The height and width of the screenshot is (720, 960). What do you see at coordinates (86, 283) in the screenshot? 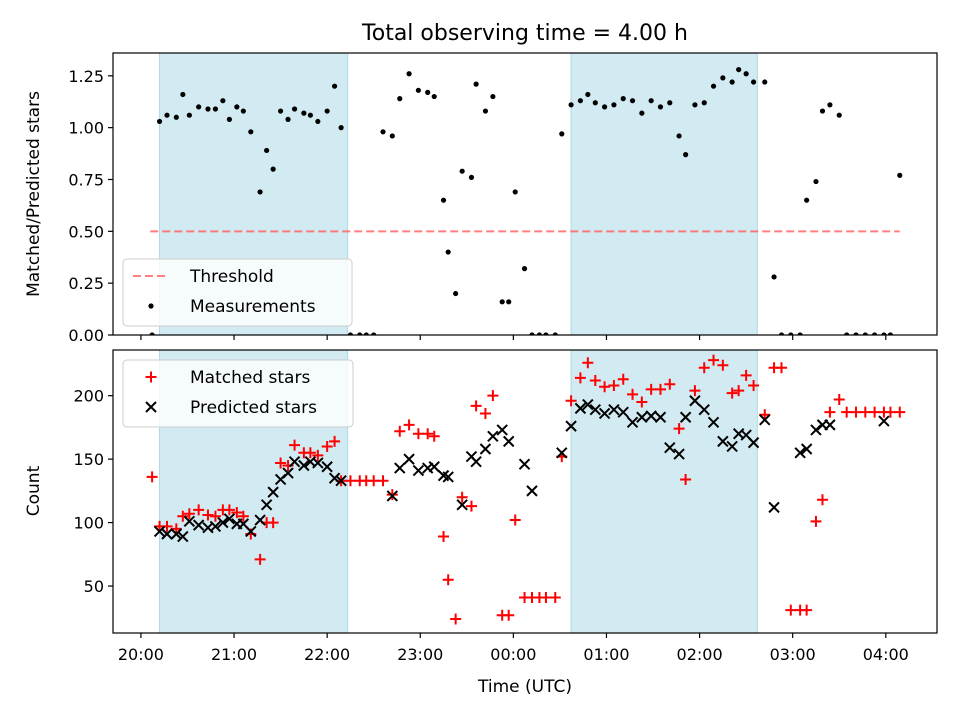
I see `y-tick-label-top: 0.25` at bounding box center [86, 283].